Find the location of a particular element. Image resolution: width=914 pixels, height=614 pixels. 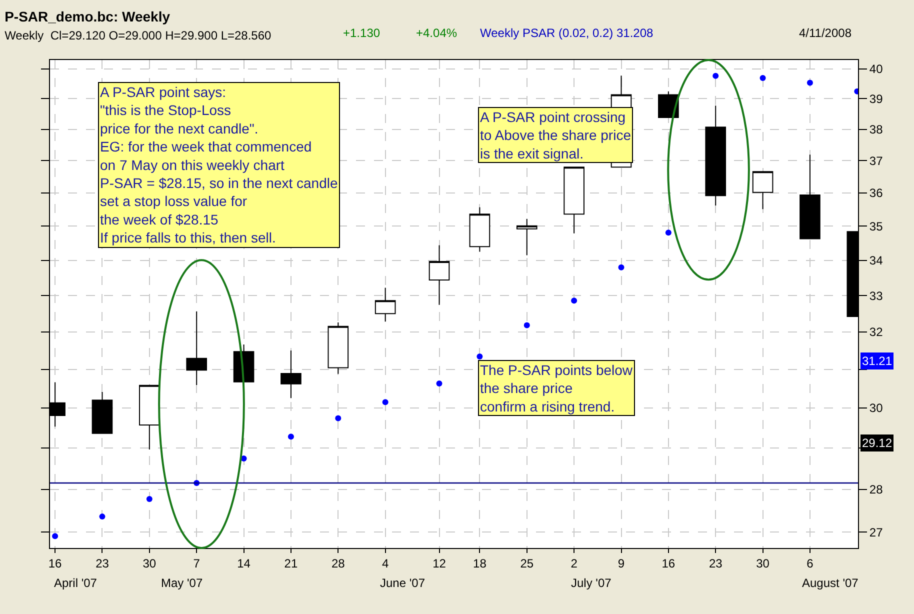

text: April '07 is located at coordinates (76, 583).